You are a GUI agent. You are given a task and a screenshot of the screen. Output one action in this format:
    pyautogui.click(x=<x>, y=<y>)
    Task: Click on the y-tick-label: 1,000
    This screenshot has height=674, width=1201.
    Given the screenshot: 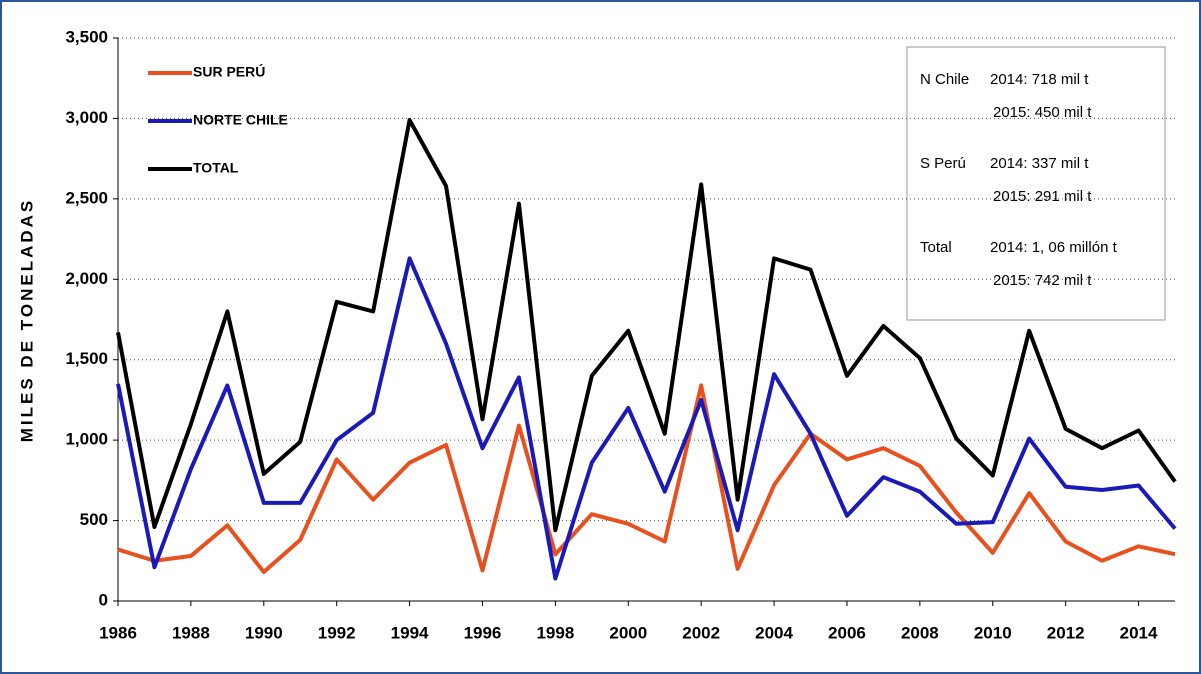 What is the action you would take?
    pyautogui.click(x=86, y=439)
    